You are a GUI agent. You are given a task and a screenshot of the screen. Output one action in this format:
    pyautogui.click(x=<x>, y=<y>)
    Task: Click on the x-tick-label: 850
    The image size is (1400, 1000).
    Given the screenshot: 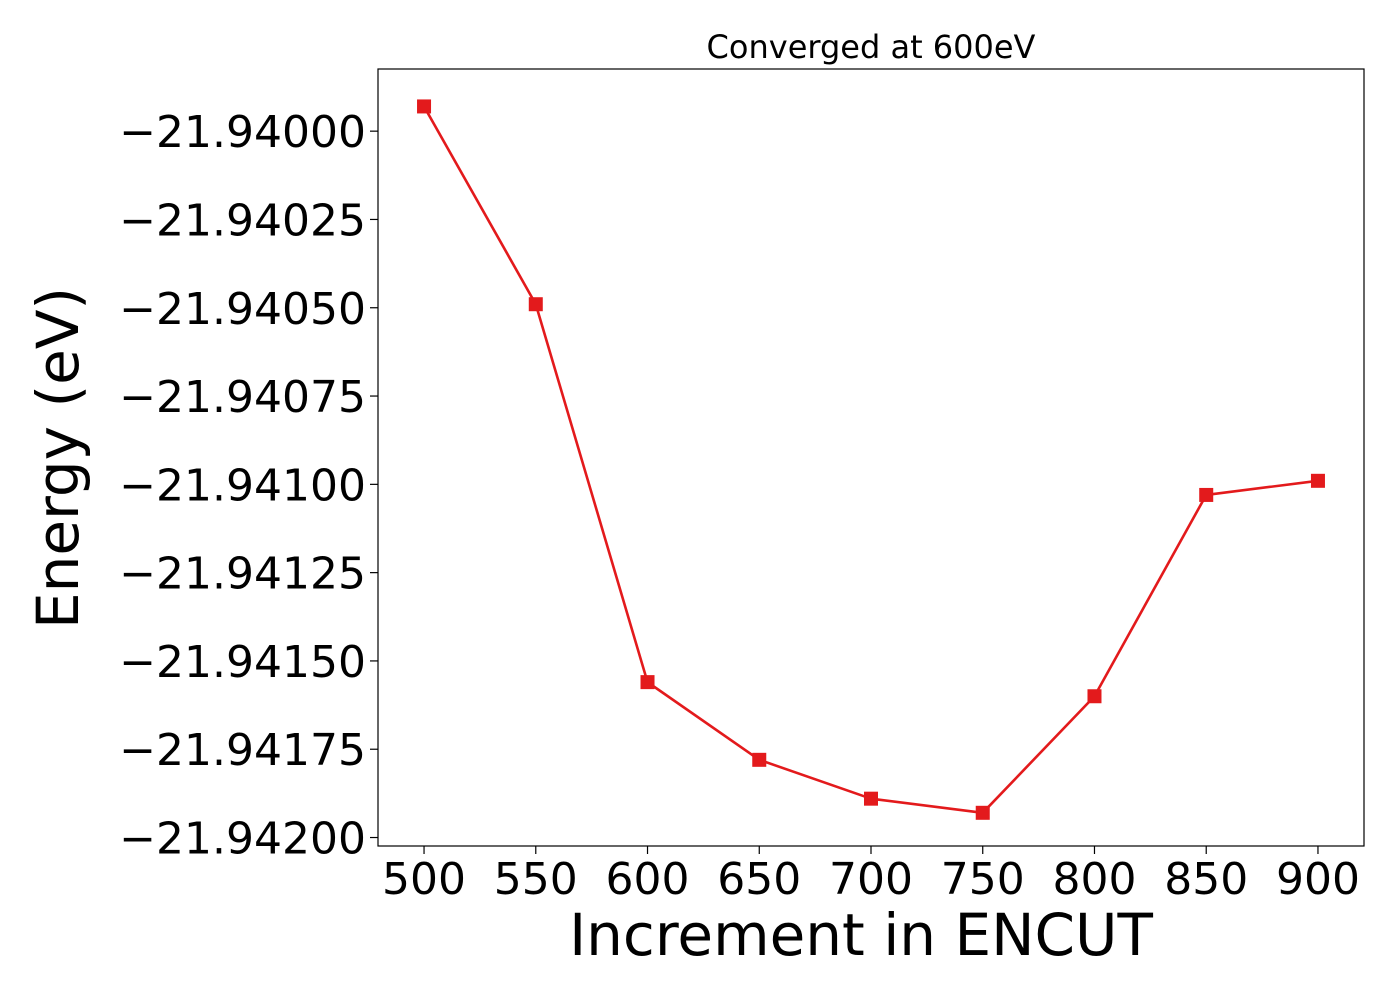 What is the action you would take?
    pyautogui.click(x=1206, y=879)
    